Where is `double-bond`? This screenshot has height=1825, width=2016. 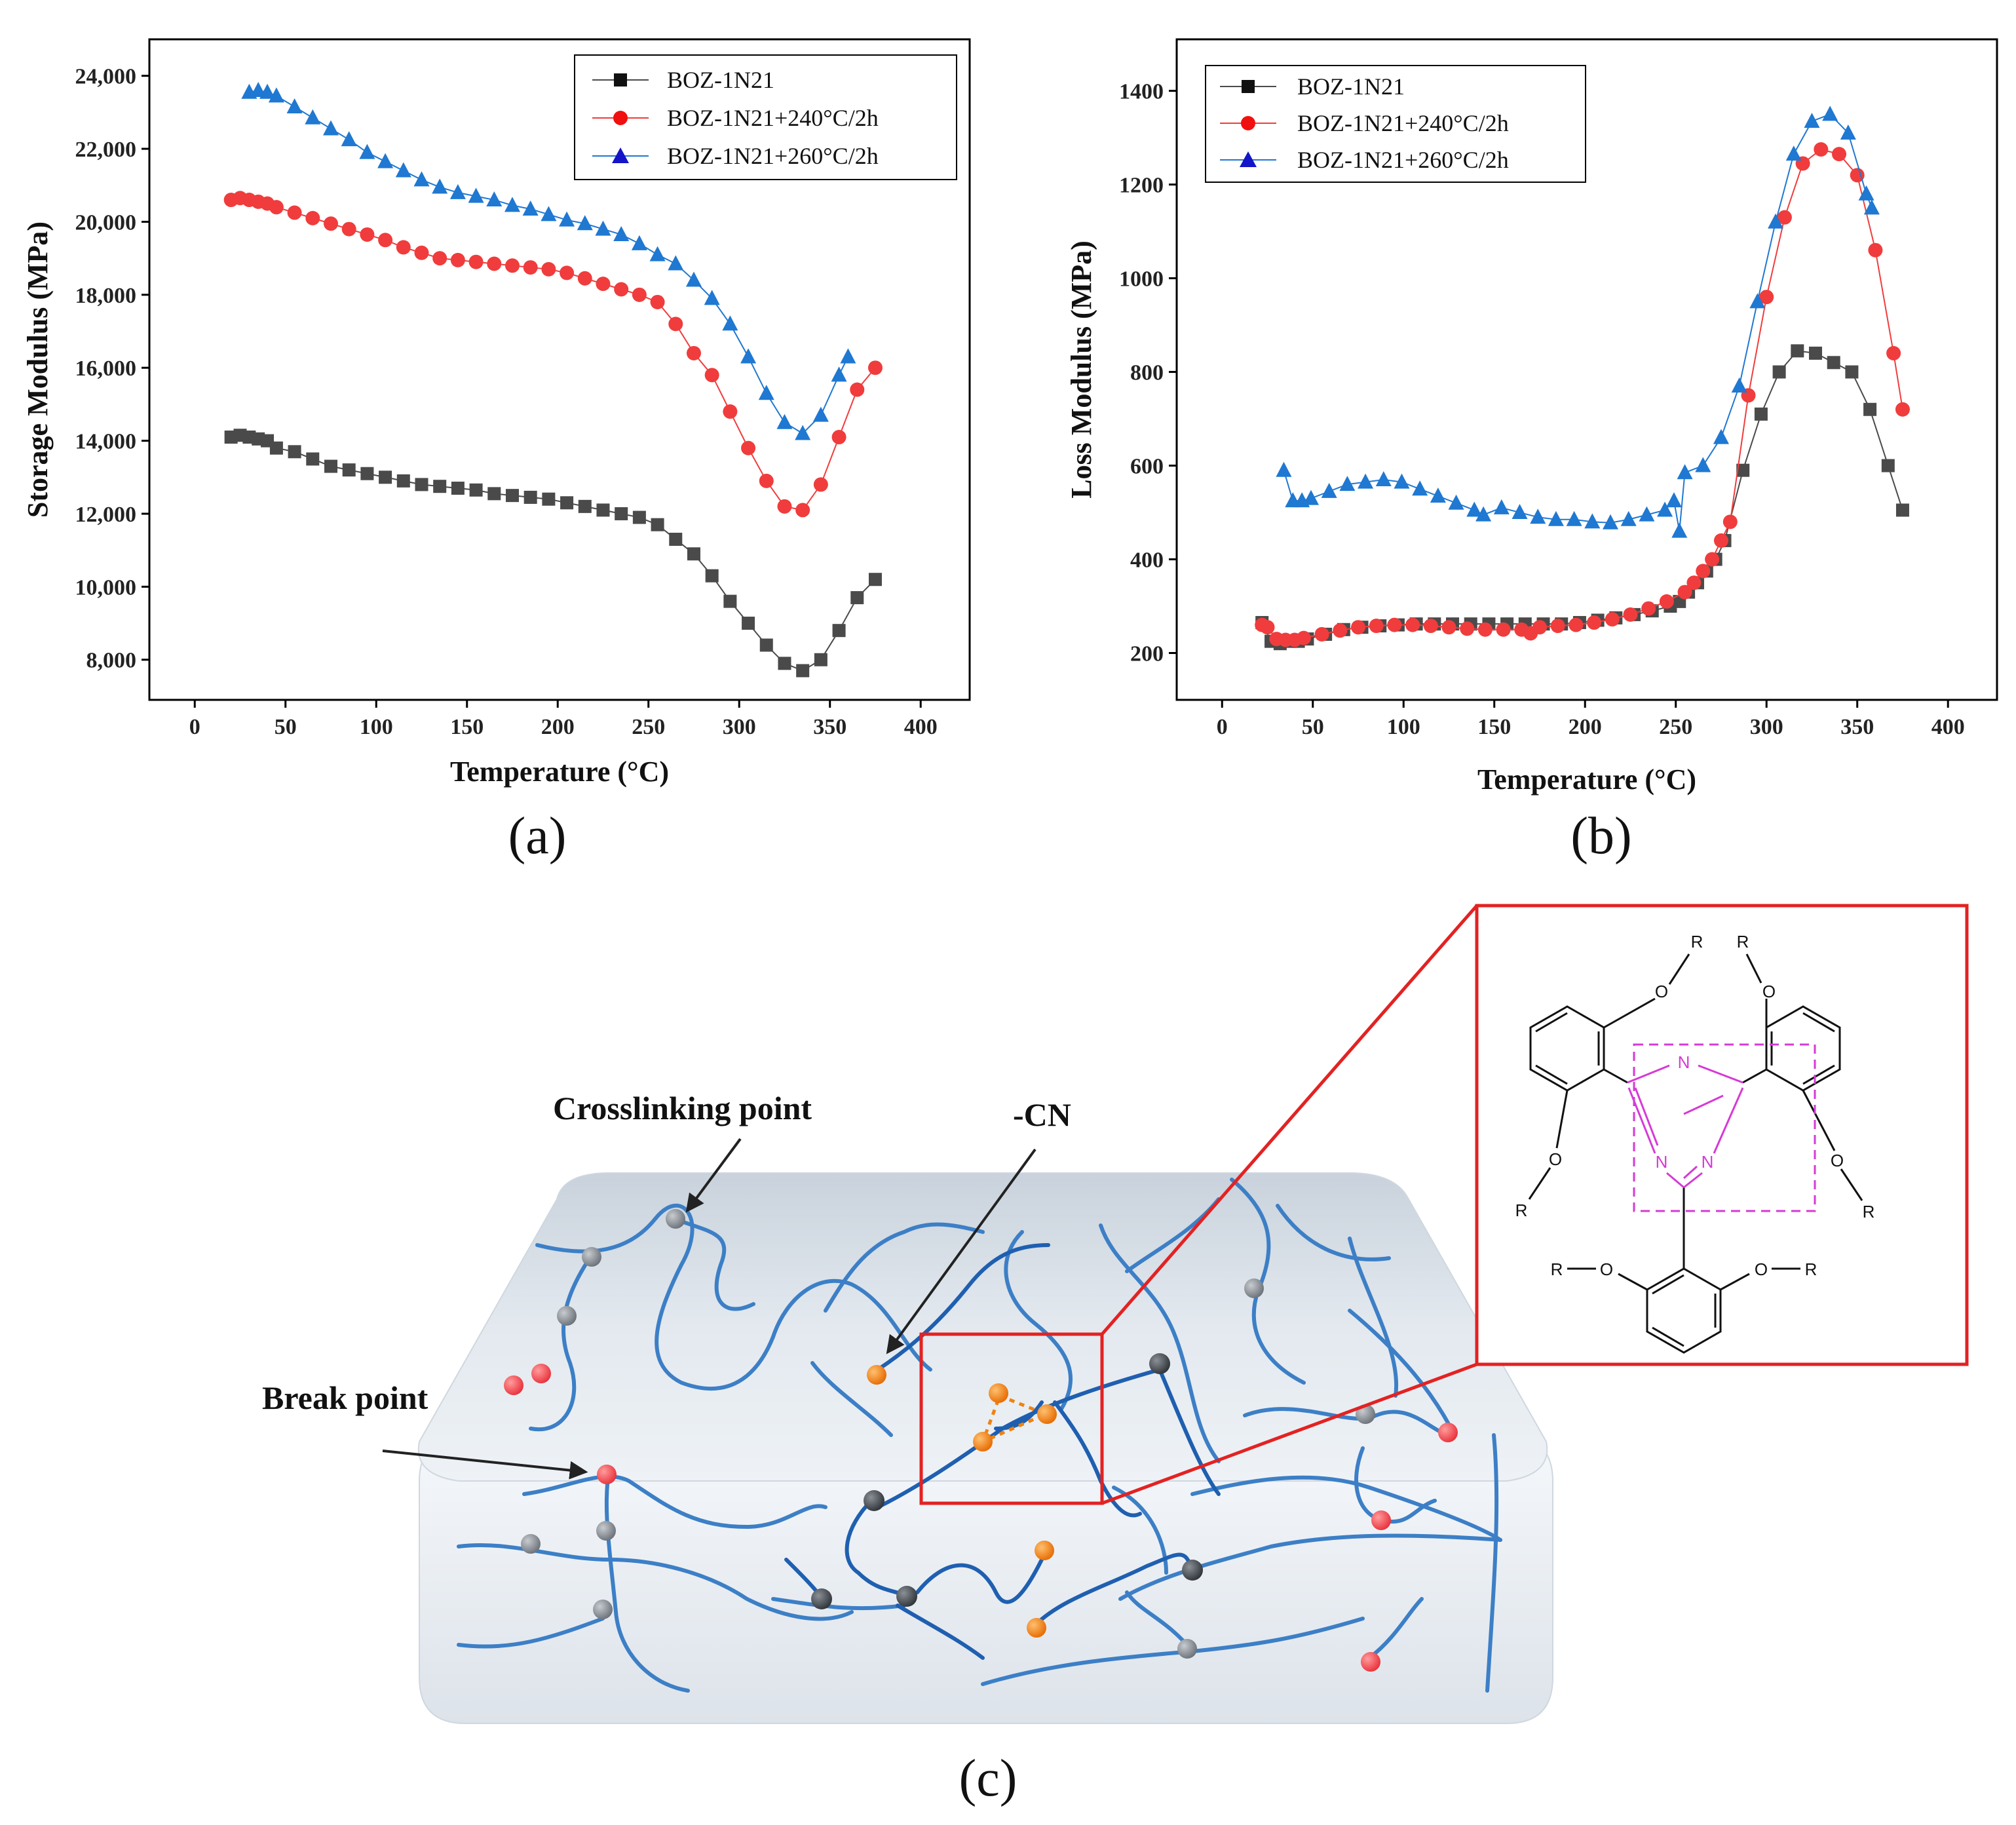 double-bond is located at coordinates (1551, 1023).